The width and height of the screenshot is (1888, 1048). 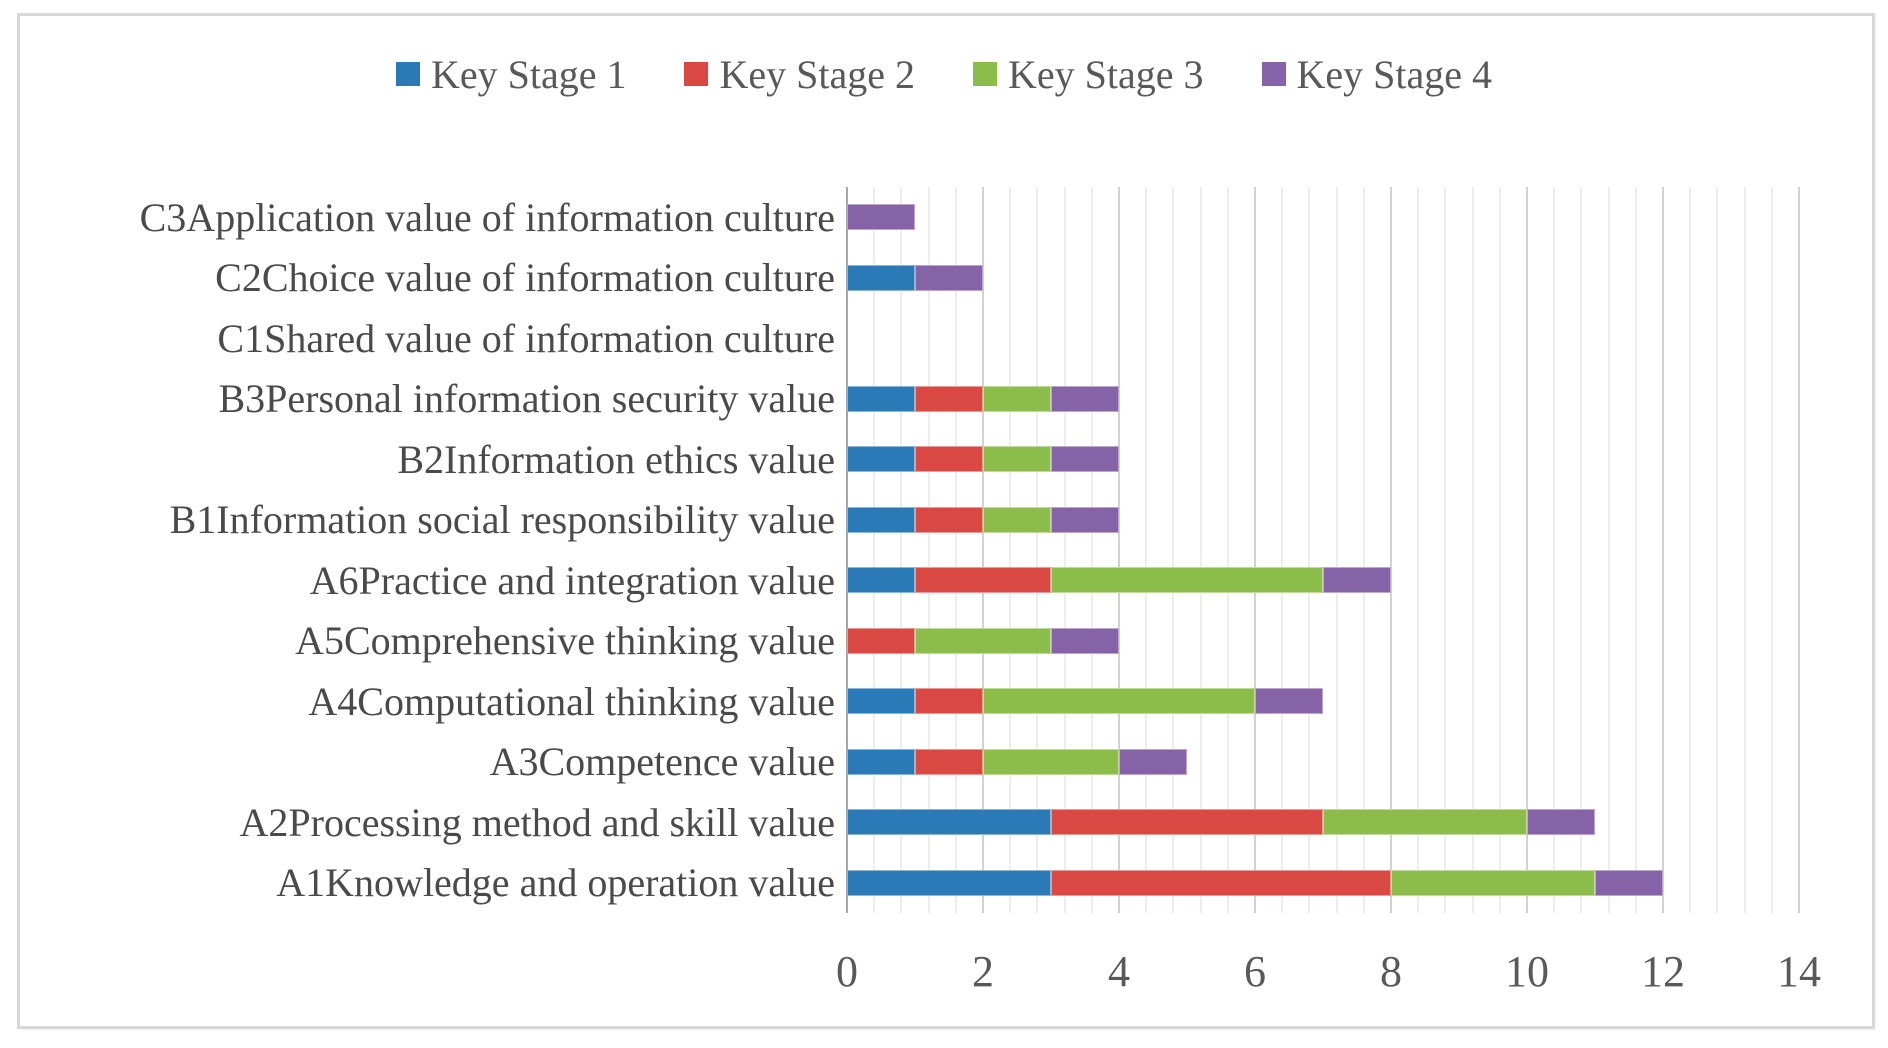 I want to click on y-axis-line, so click(x=847, y=550).